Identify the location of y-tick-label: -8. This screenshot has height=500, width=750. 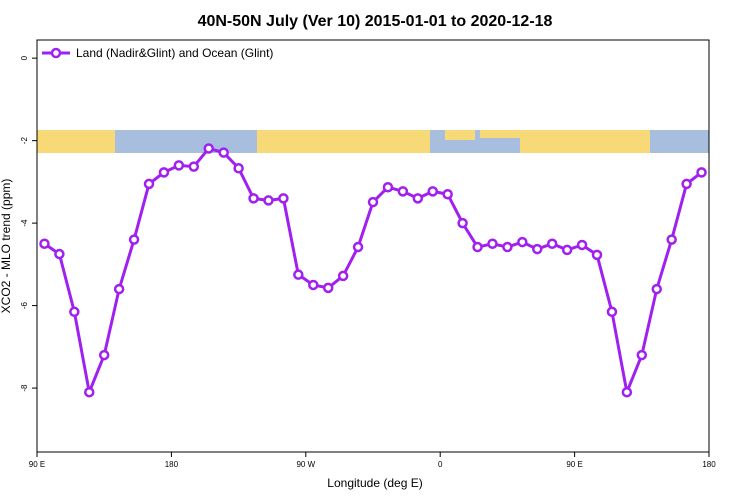
(24, 388).